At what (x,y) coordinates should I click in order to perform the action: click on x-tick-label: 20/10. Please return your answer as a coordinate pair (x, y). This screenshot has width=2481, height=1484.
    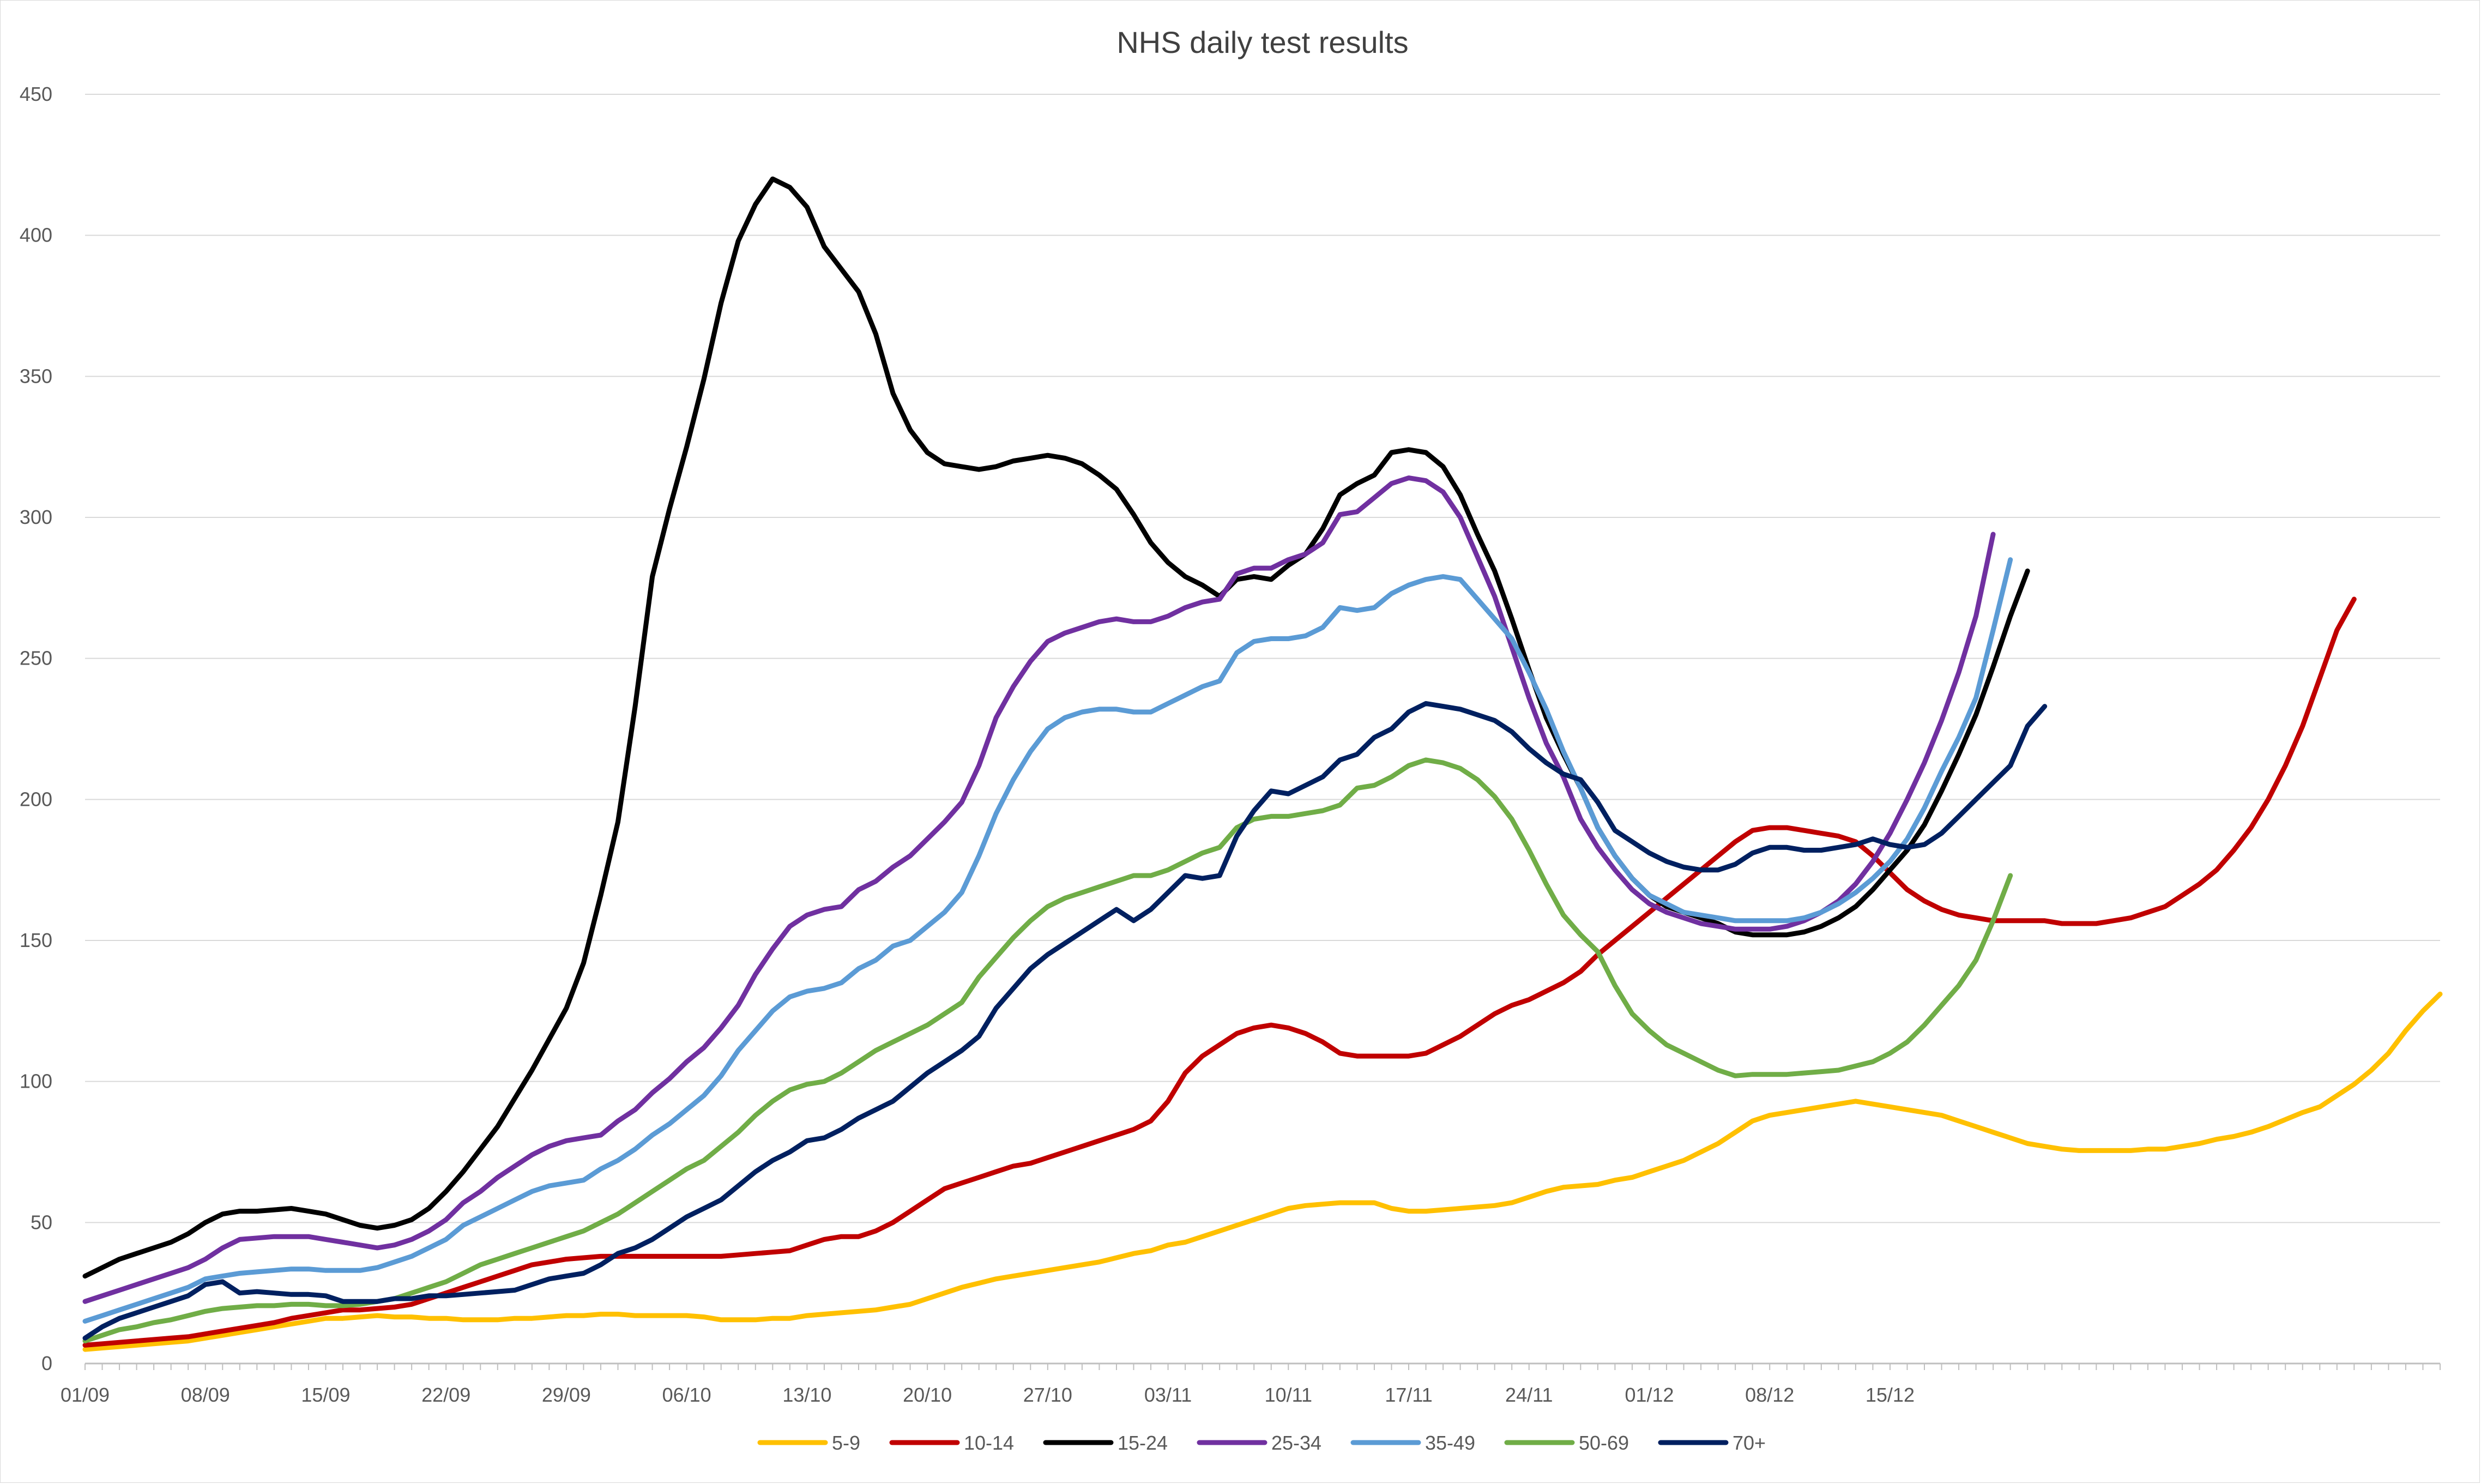
    Looking at the image, I should click on (927, 1395).